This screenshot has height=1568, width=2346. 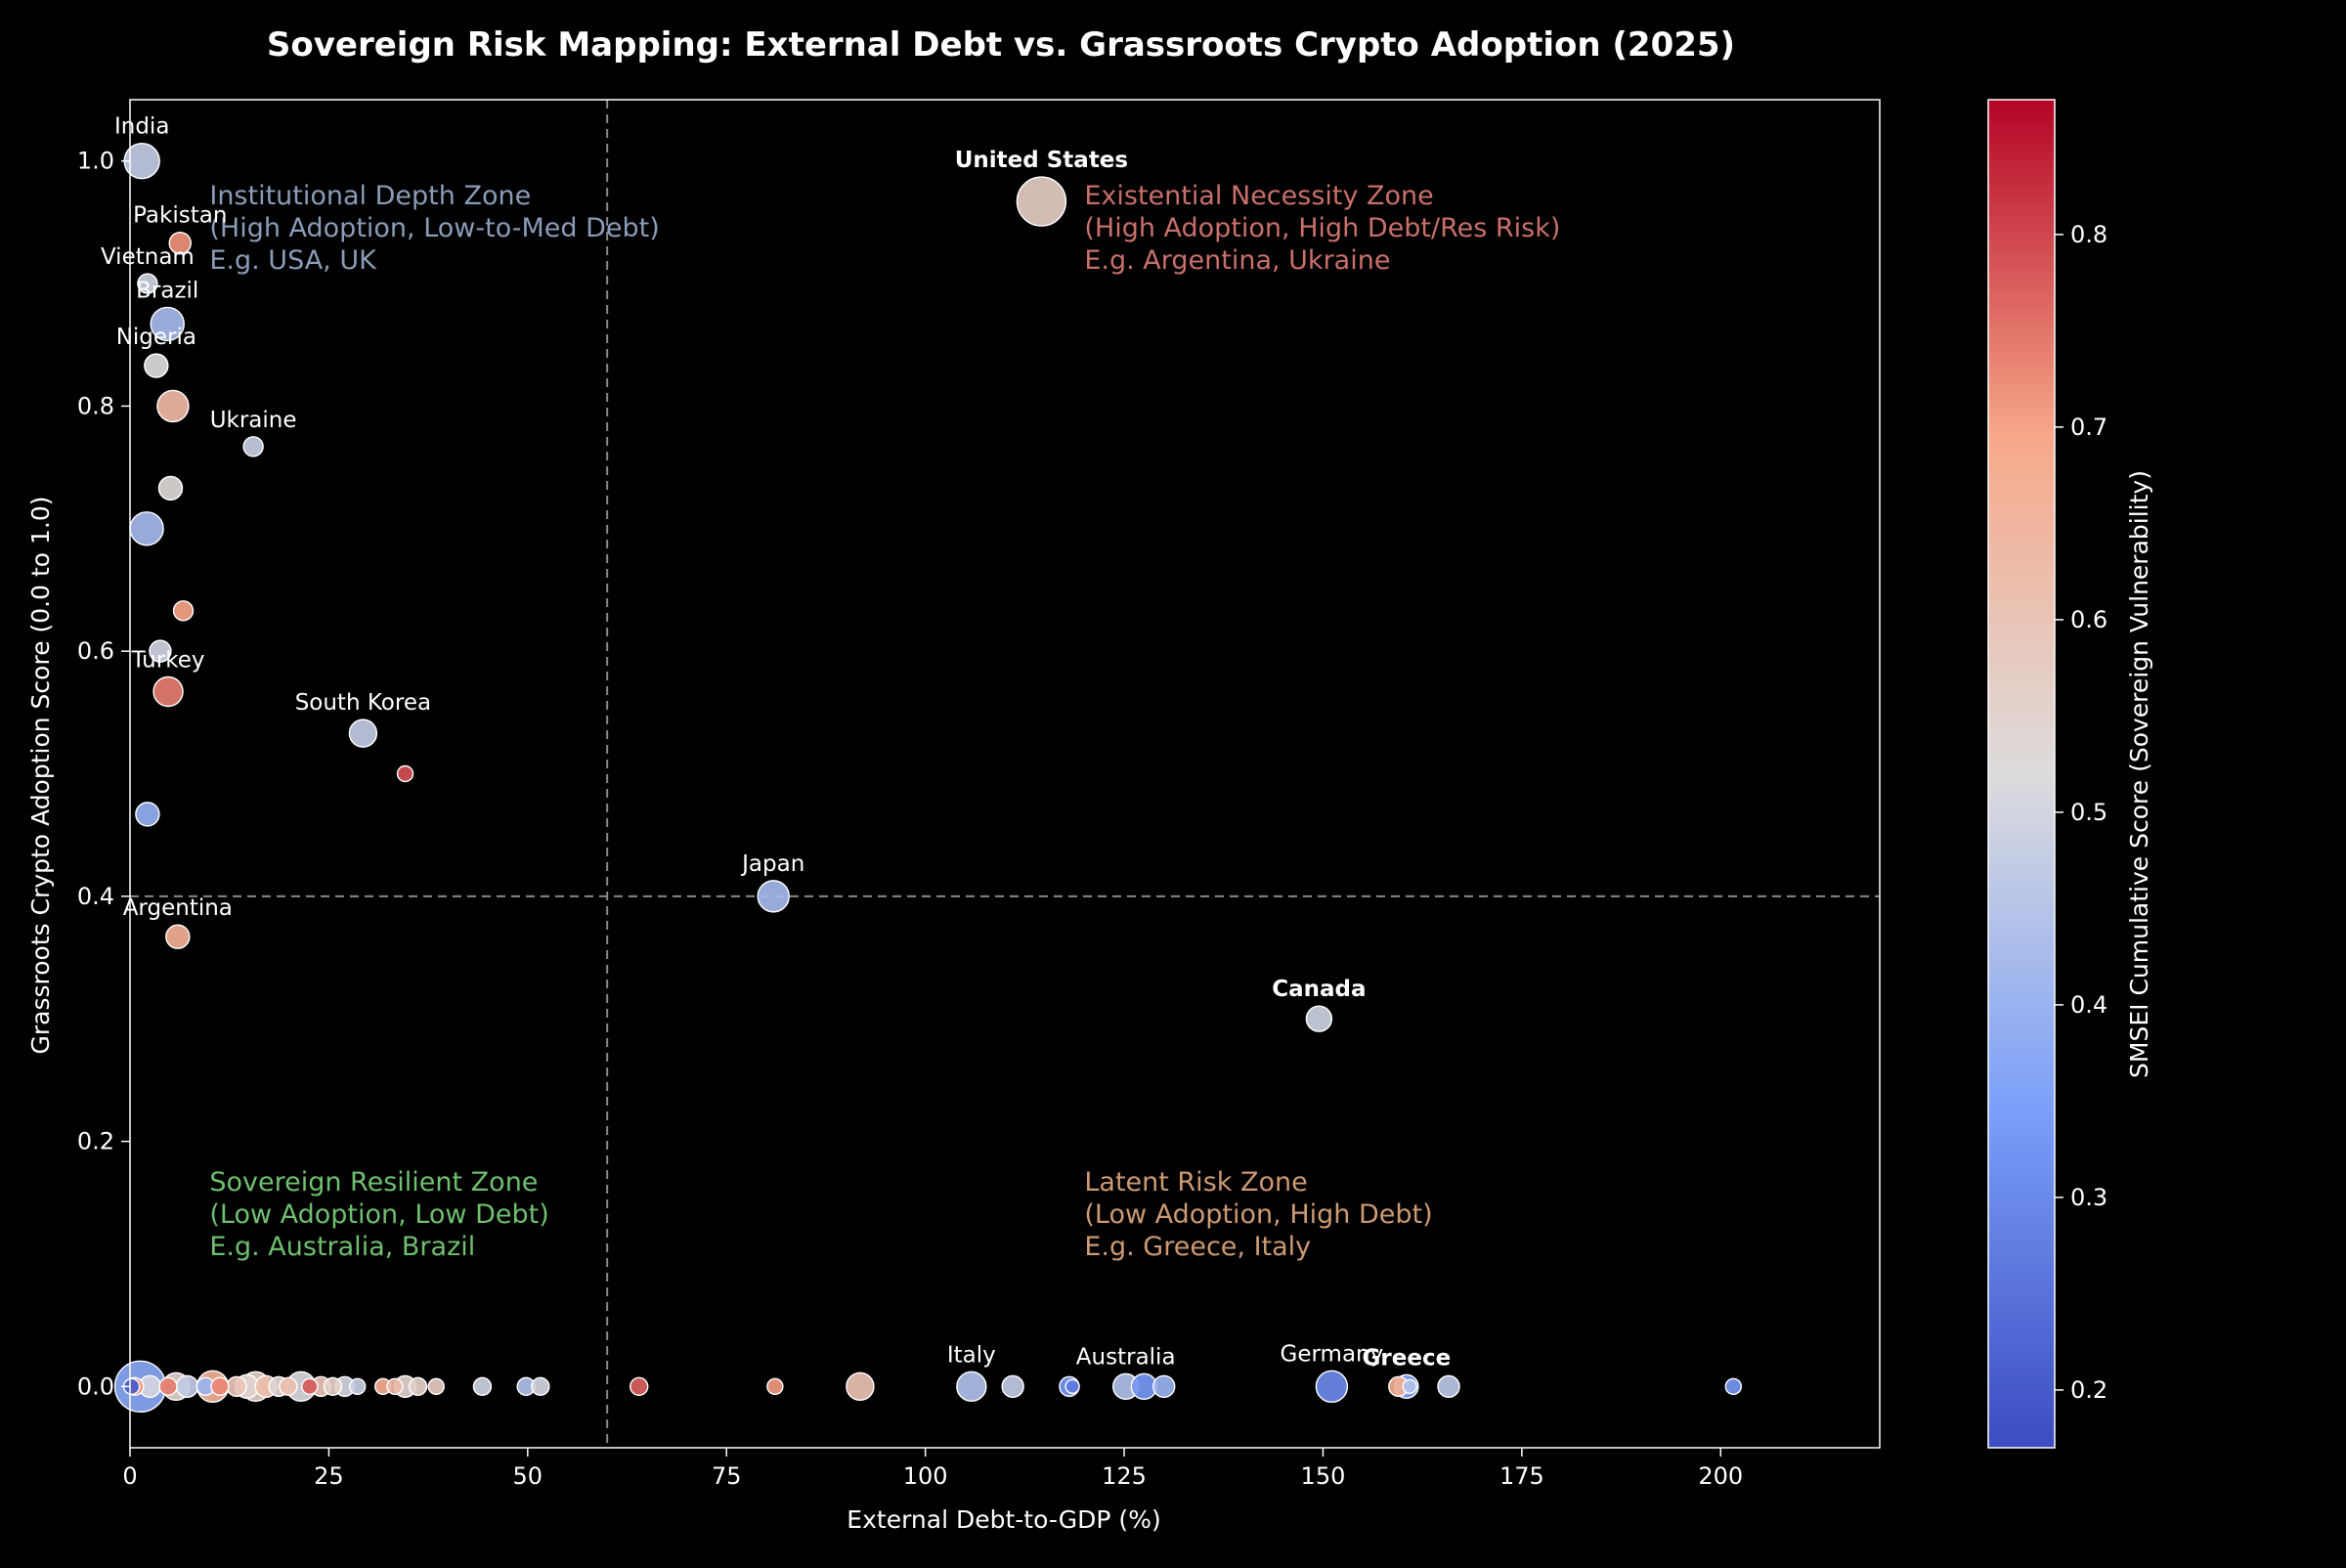 I want to click on colorbar-tick-label: 0.5, so click(x=2088, y=812).